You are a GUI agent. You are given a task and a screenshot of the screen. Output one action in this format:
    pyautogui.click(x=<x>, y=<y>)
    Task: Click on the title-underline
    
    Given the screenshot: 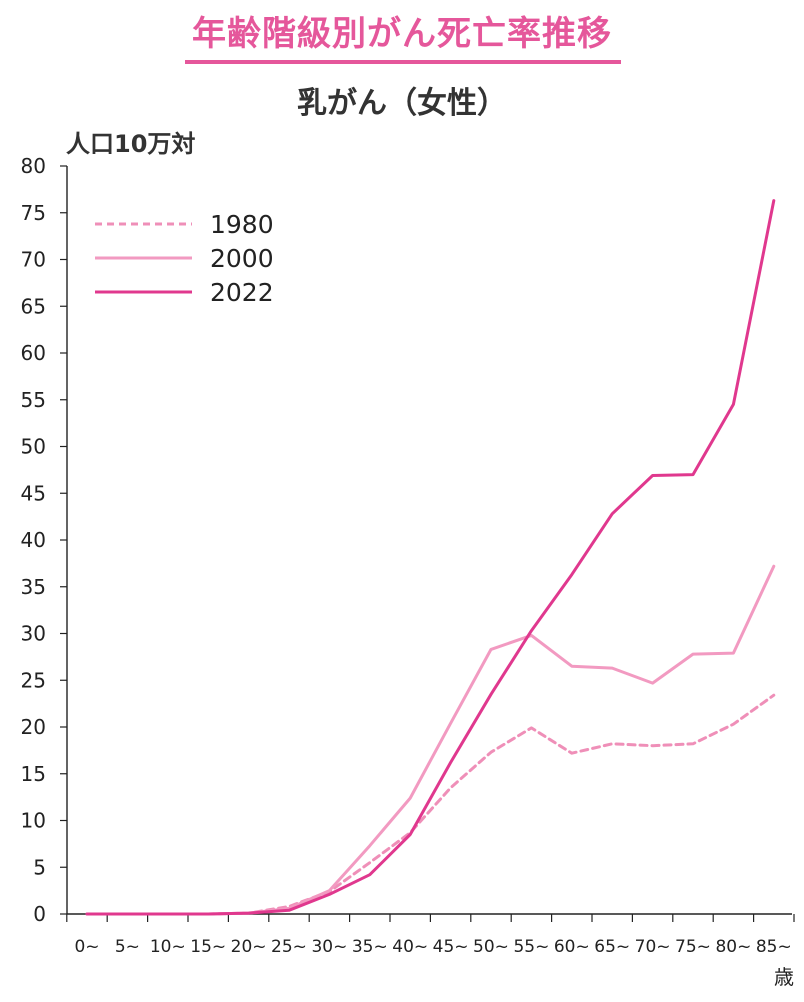 What is the action you would take?
    pyautogui.click(x=403, y=62)
    